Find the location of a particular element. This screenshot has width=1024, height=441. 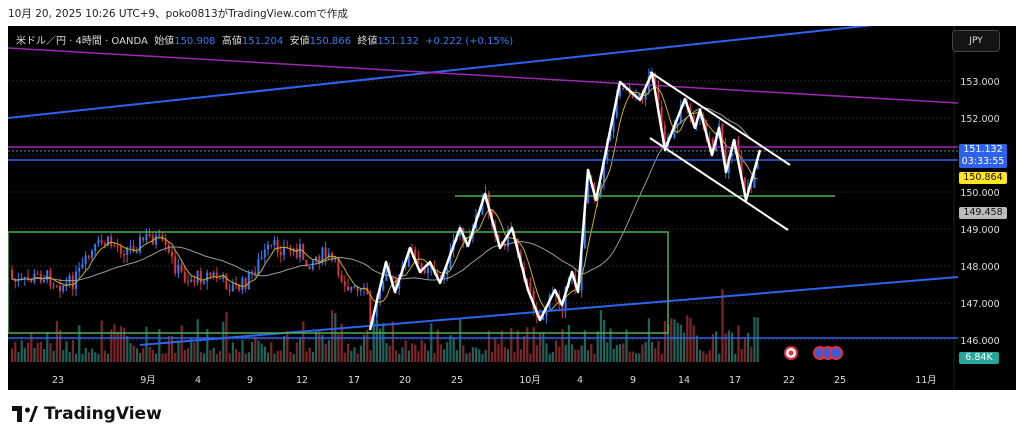

channel-lower-line is located at coordinates (719, 184).